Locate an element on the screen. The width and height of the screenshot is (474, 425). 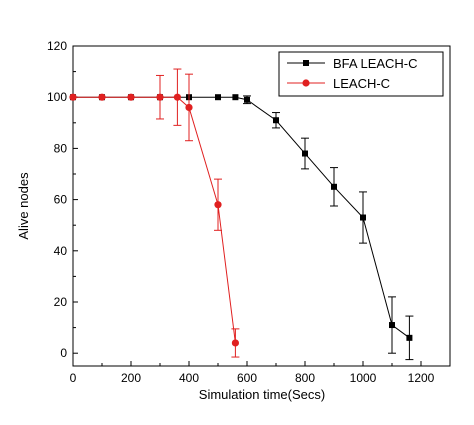
x-tick-label: 1000 is located at coordinates (363, 378).